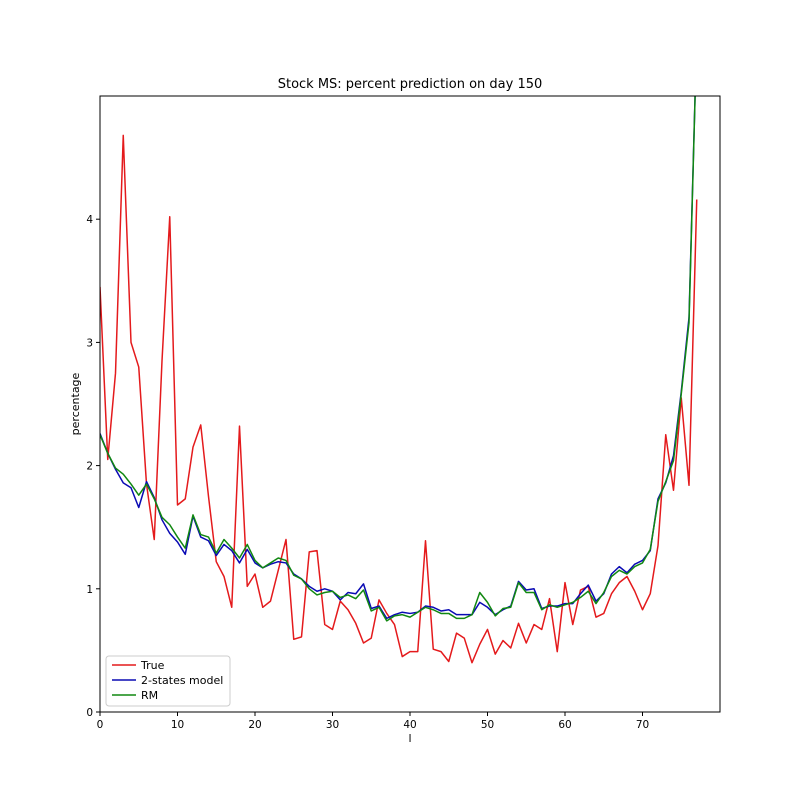 This screenshot has height=800, width=800. Describe the element at coordinates (177, 725) in the screenshot. I see `x-tick-label: 10` at that location.